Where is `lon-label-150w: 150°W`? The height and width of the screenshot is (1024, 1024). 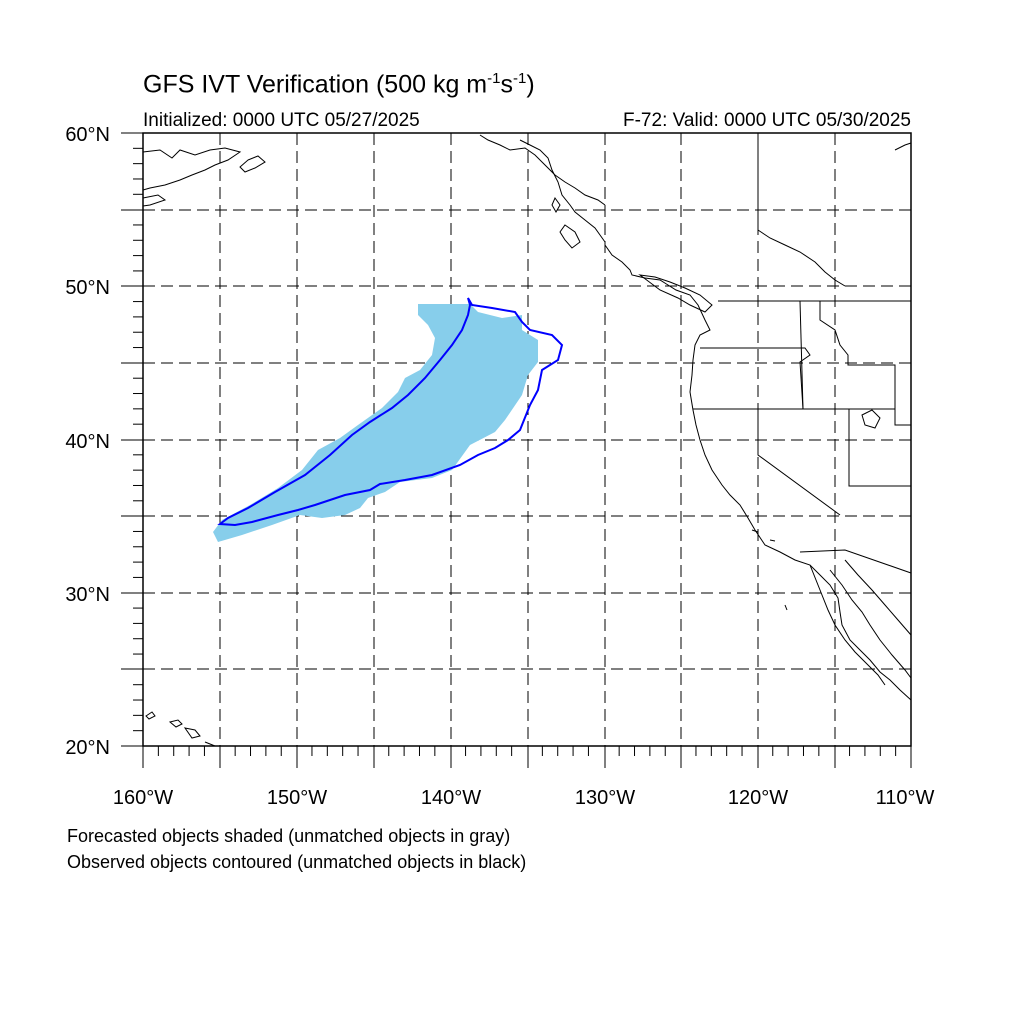 lon-label-150w: 150°W is located at coordinates (297, 798).